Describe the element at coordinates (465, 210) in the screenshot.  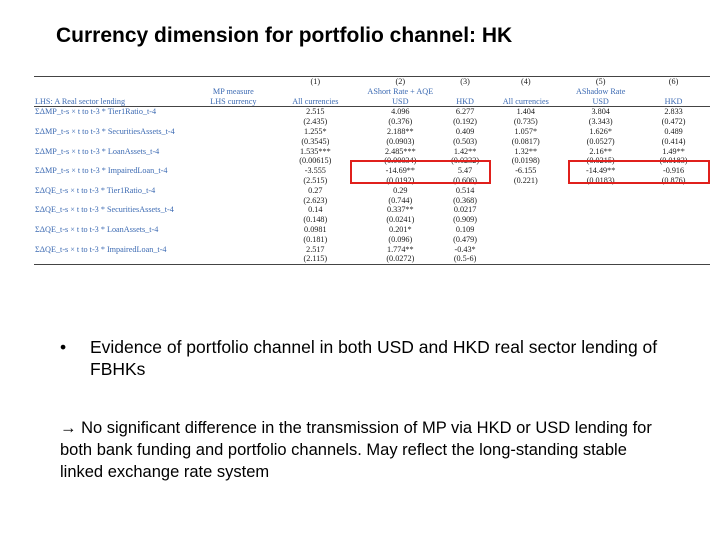
I see `table-cell: 0.0217` at that location.